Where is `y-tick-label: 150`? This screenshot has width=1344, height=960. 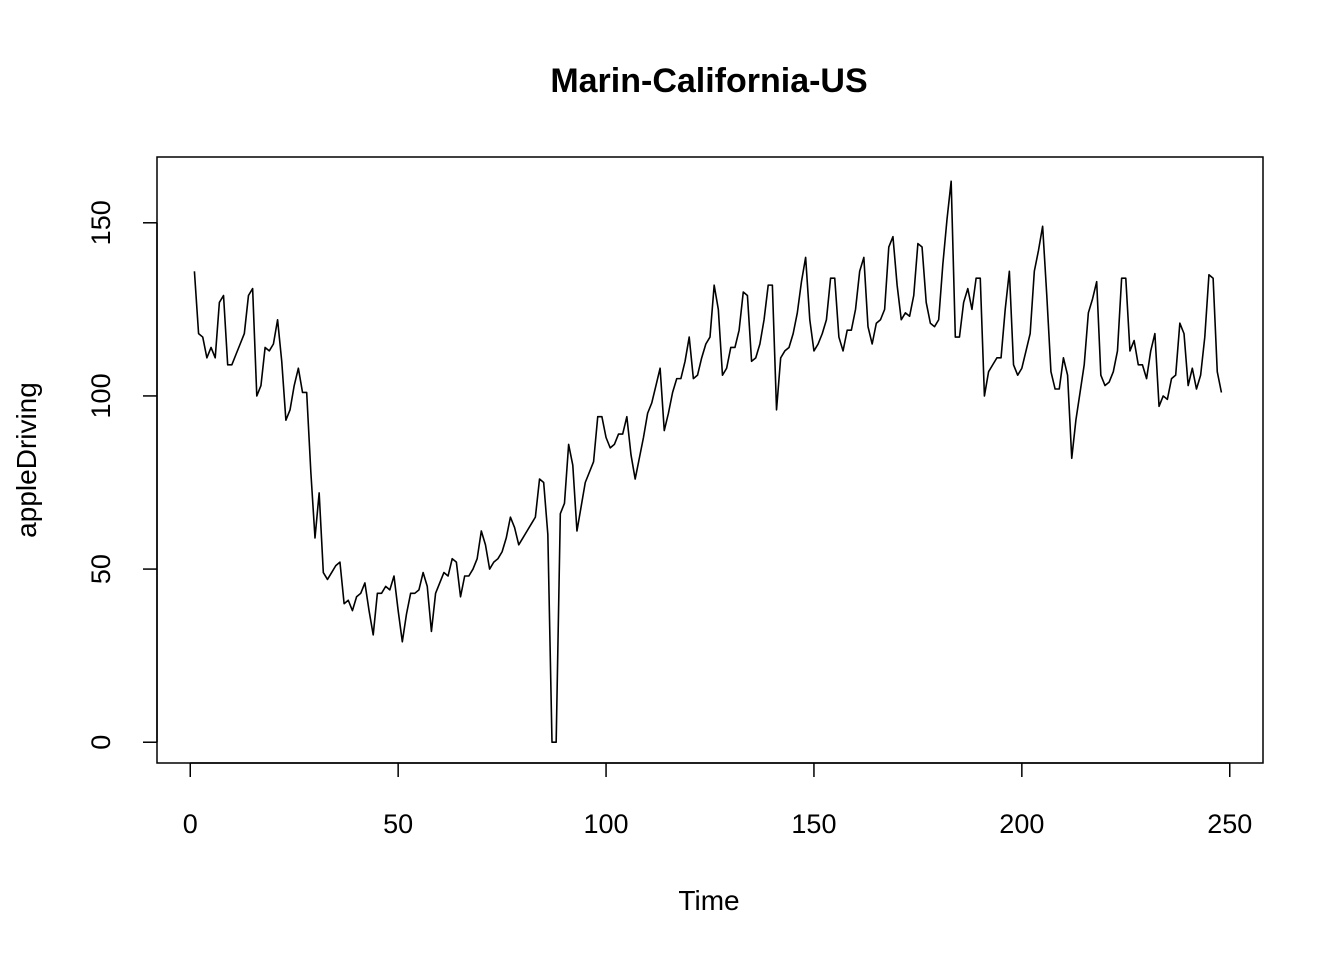
y-tick-label: 150 is located at coordinates (101, 222).